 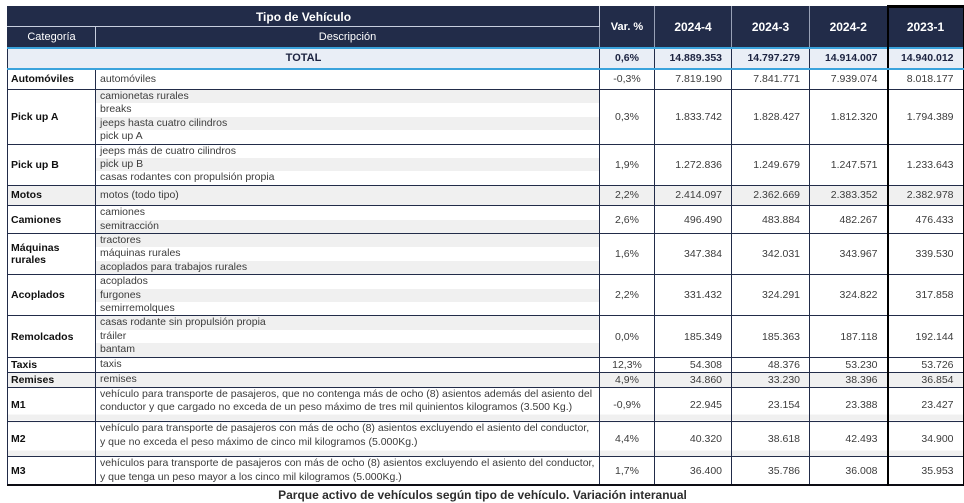 What do you see at coordinates (925, 253) in the screenshot?
I see `value-cell: 339.530` at bounding box center [925, 253].